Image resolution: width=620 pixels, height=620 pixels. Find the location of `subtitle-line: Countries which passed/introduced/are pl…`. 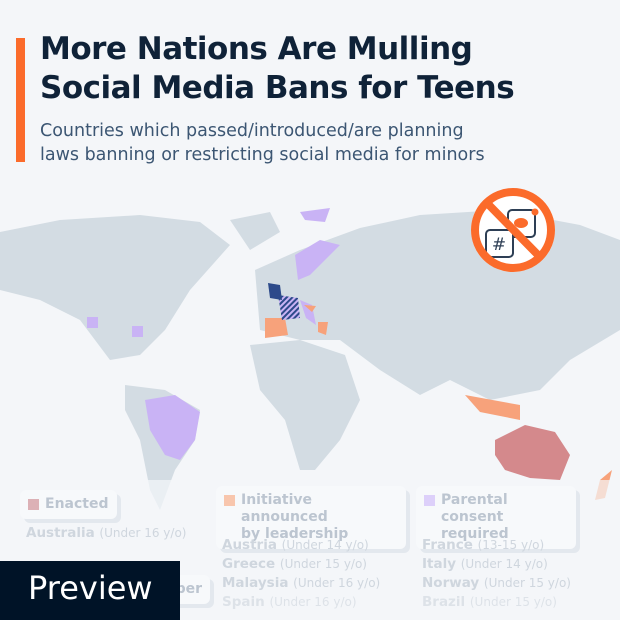

subtitle-line: Countries which passed/introduced/are pl… is located at coordinates (252, 131).